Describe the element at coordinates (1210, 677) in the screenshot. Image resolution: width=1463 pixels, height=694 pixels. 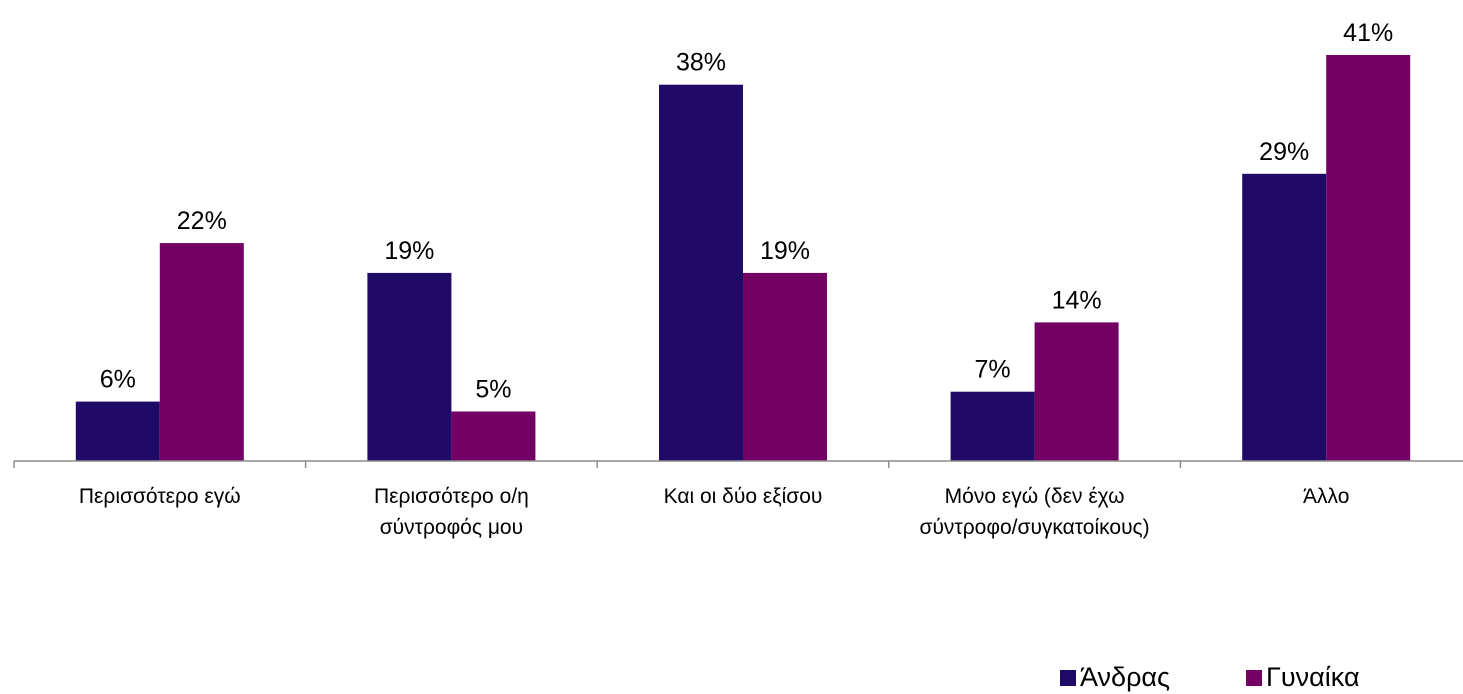
I see `legend: Άνδρας Γυναίκα` at that location.